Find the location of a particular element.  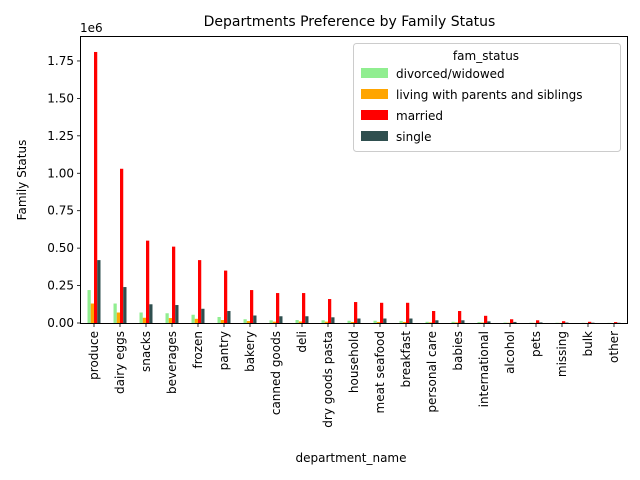

bar-bulk-married is located at coordinates (590, 322).